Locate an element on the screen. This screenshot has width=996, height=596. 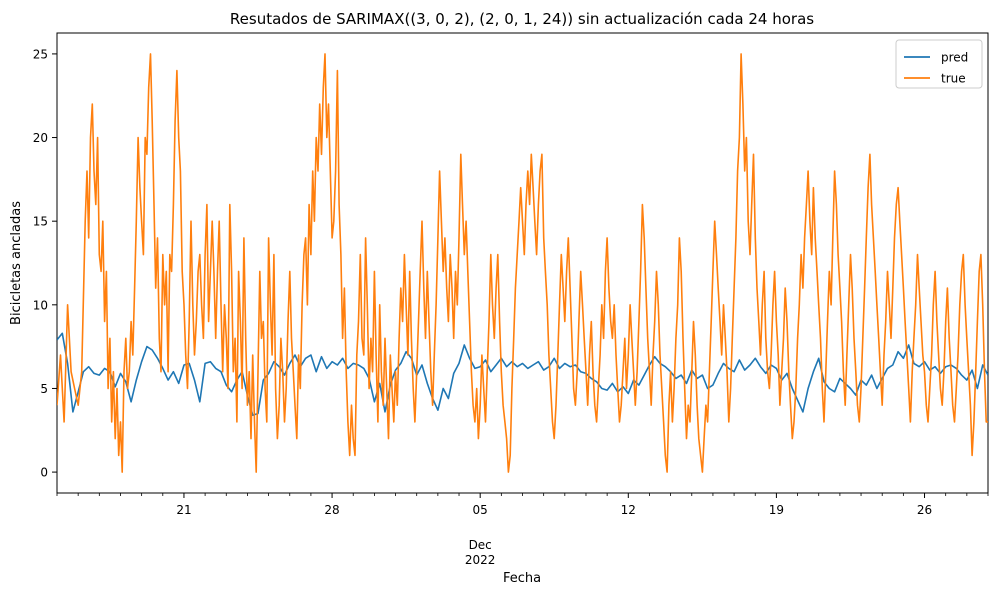
x-tick-label: 28 is located at coordinates (331, 510).